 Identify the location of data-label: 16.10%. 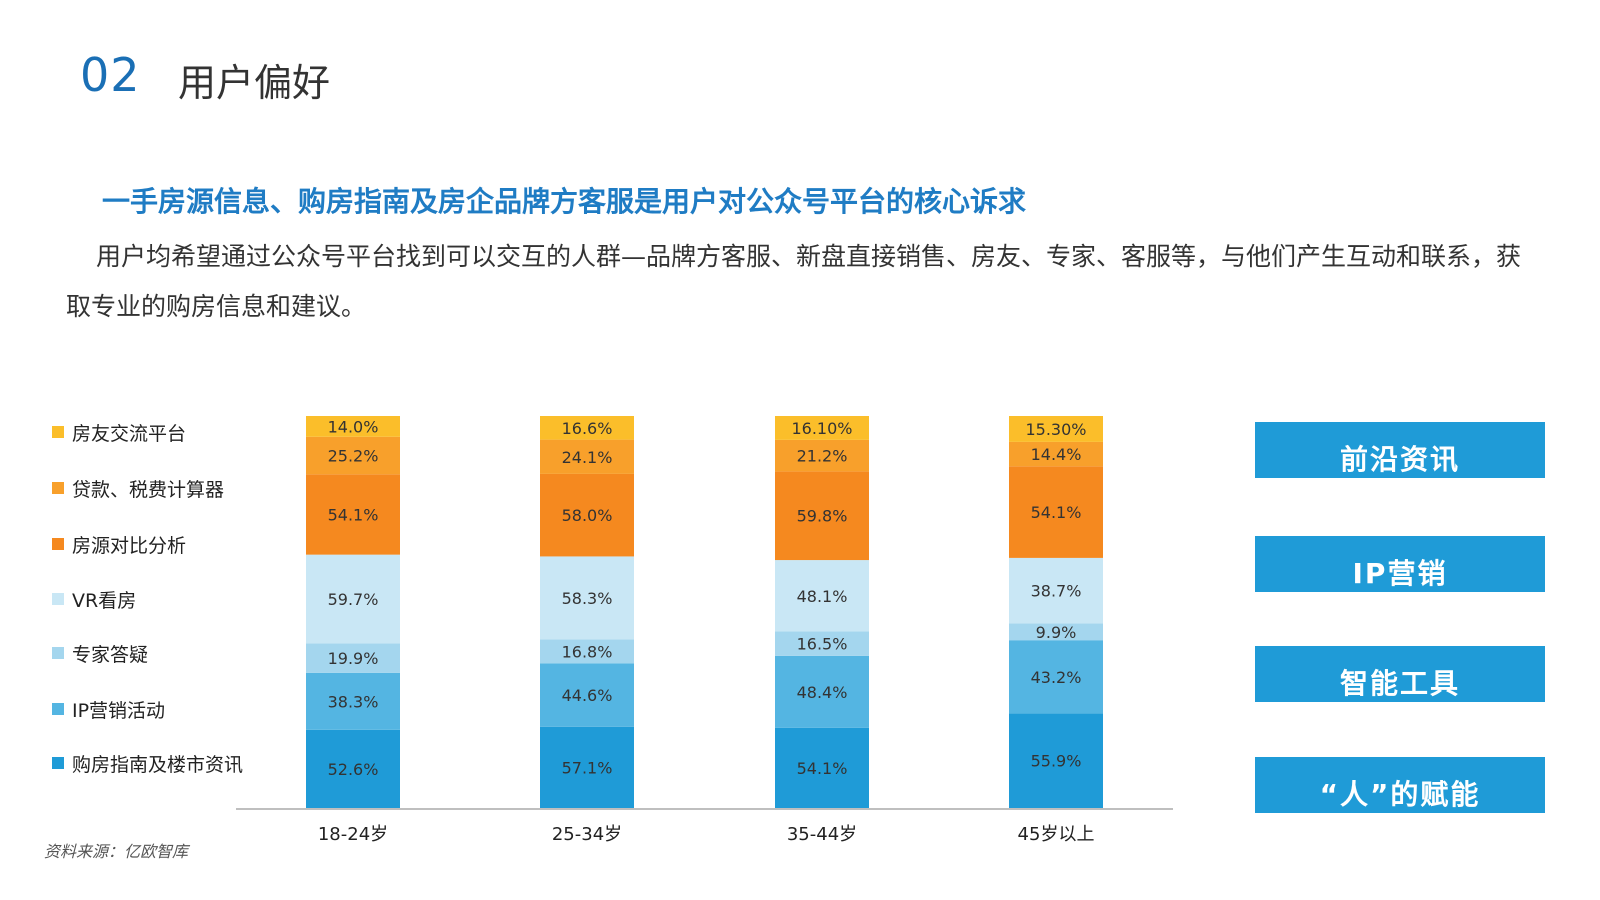
(821, 428).